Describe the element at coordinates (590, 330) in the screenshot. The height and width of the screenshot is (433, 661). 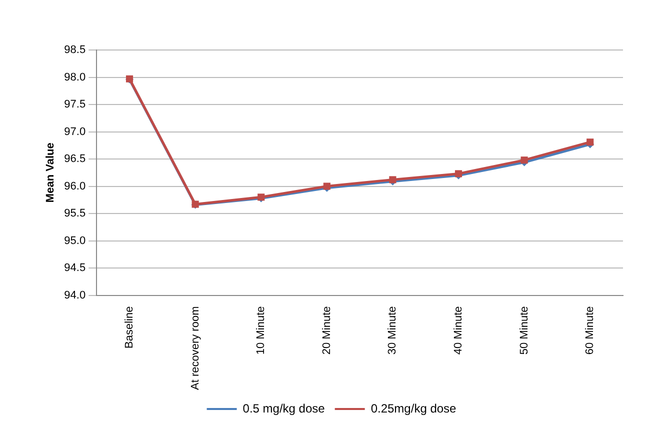
I see `x-tick-label: 60 Minute` at that location.